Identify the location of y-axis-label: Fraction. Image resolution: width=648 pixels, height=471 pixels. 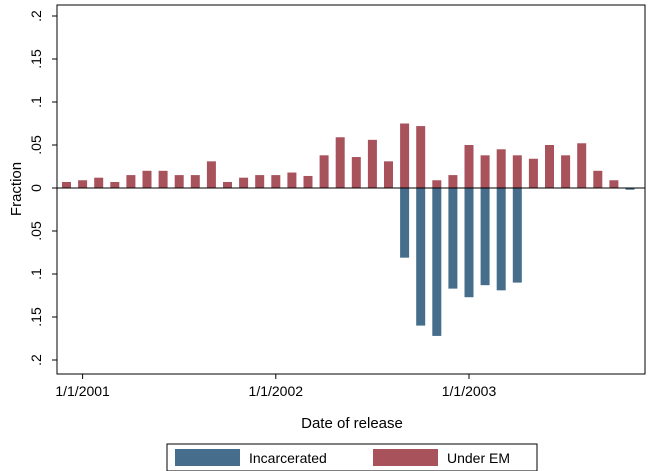
(16, 189).